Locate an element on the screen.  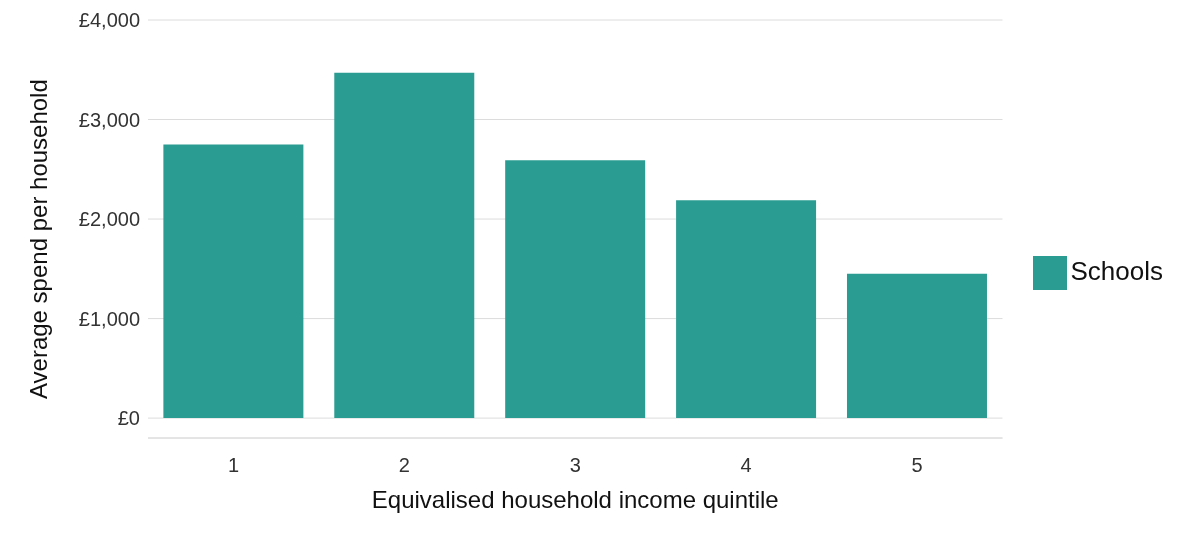
x-tick-label: 5 is located at coordinates (917, 465).